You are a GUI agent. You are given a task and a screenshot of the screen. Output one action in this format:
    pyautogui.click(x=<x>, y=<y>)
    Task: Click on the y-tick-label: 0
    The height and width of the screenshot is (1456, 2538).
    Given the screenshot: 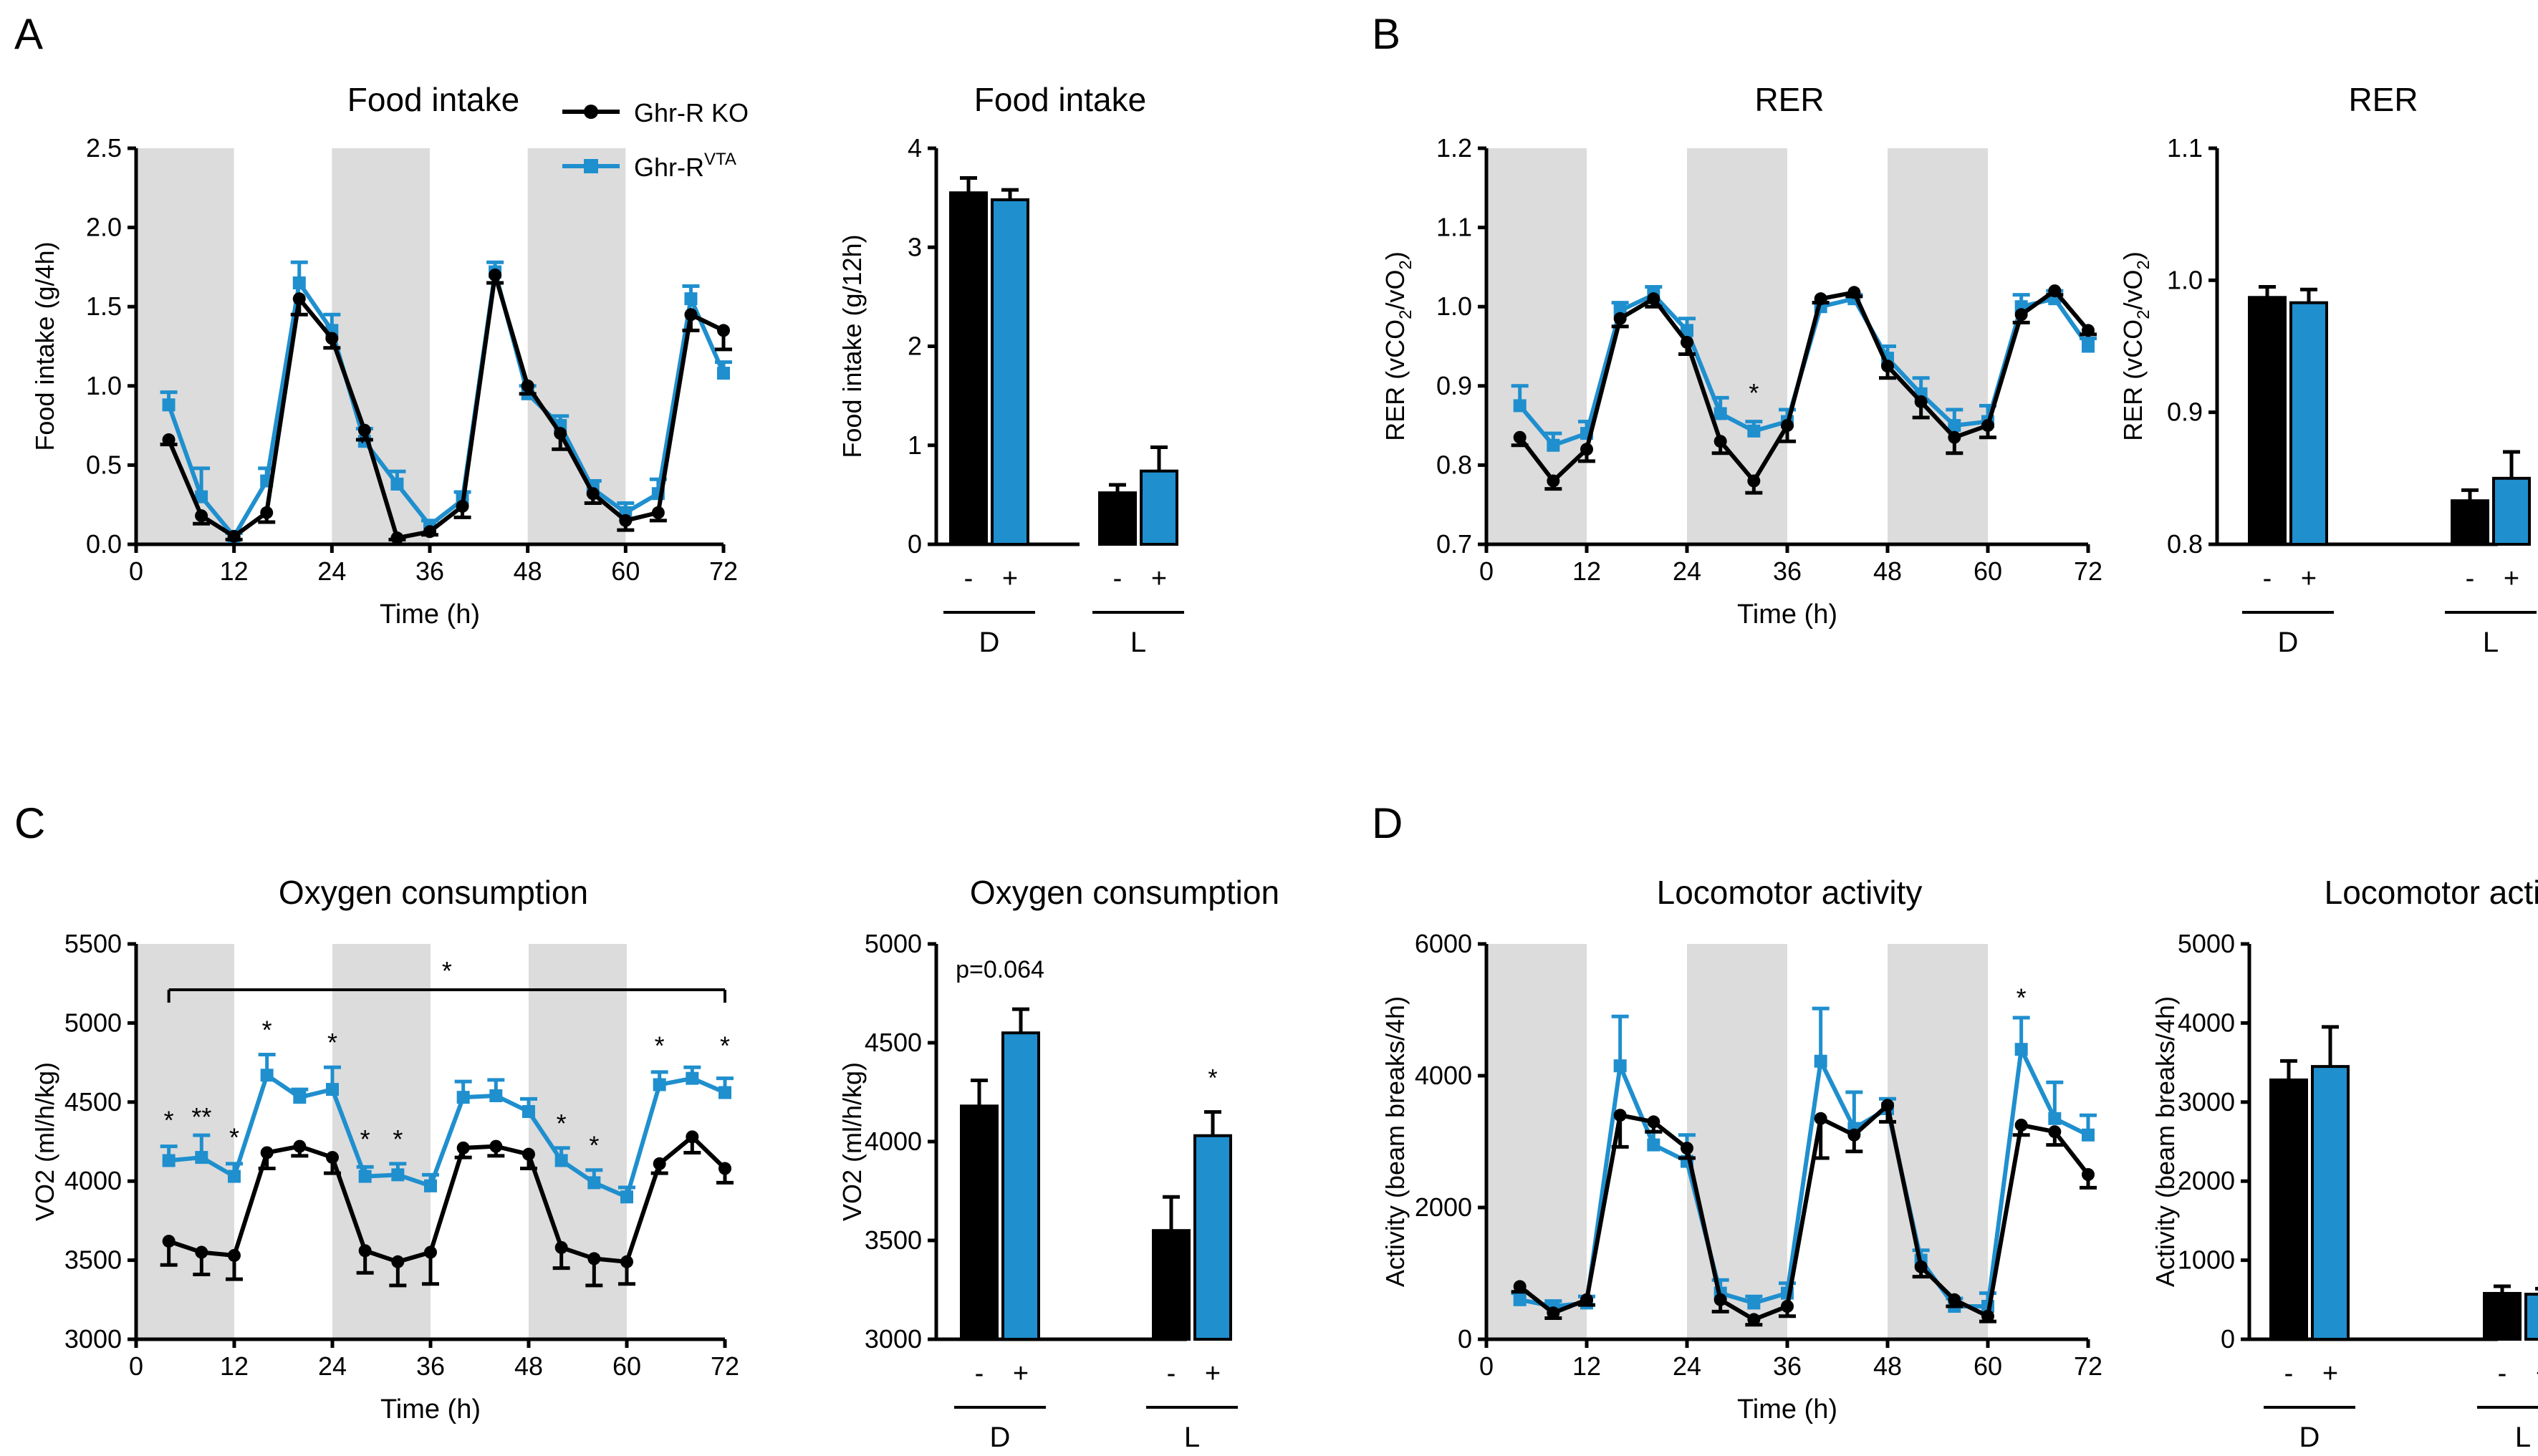 What is the action you would take?
    pyautogui.click(x=915, y=544)
    